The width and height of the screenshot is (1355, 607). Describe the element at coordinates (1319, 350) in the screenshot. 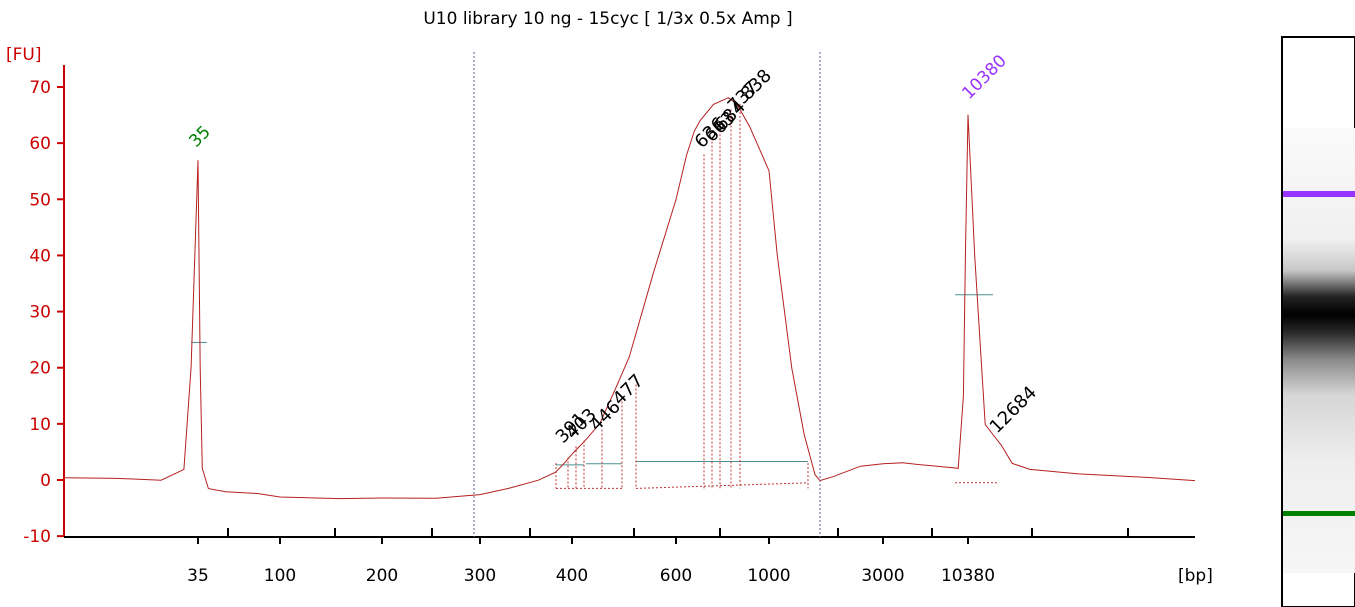

I see `gel-lane` at that location.